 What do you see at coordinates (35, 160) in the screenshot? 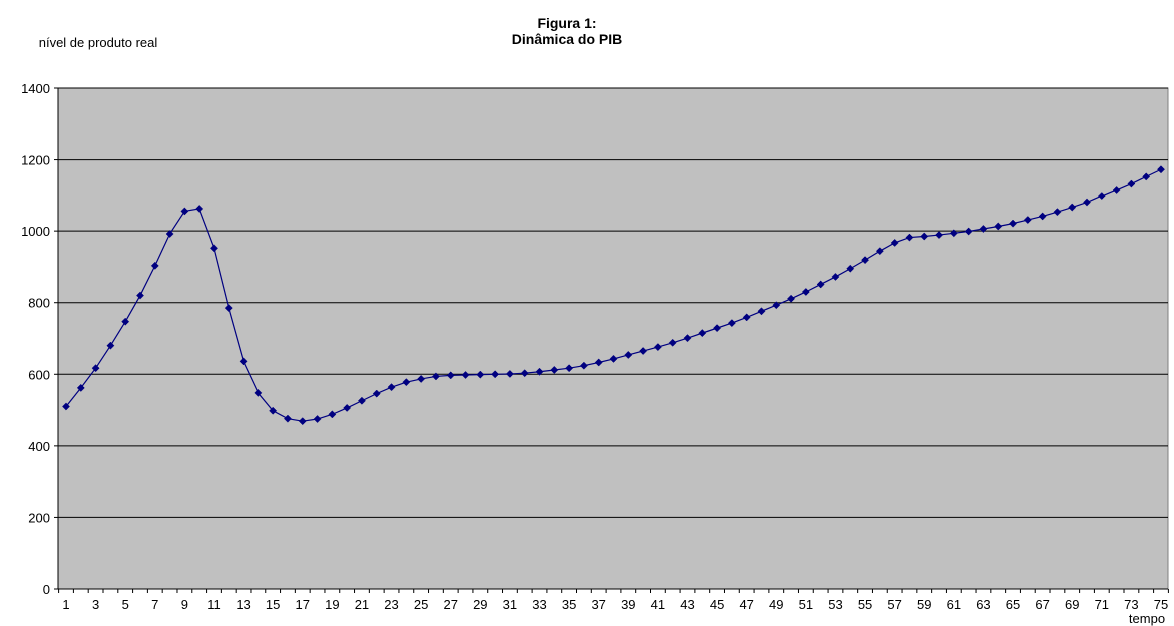
I see `y-tick-label: 1200` at bounding box center [35, 160].